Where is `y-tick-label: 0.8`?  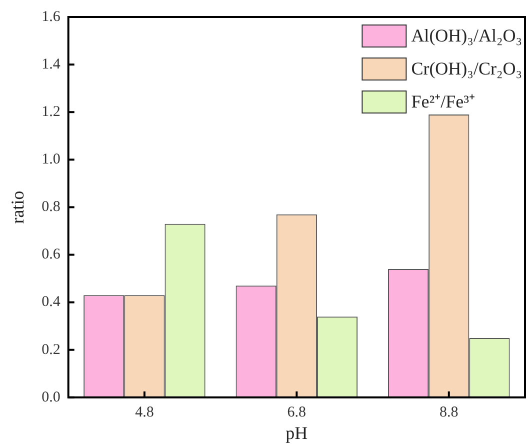
y-tick-label: 0.8 is located at coordinates (51, 207).